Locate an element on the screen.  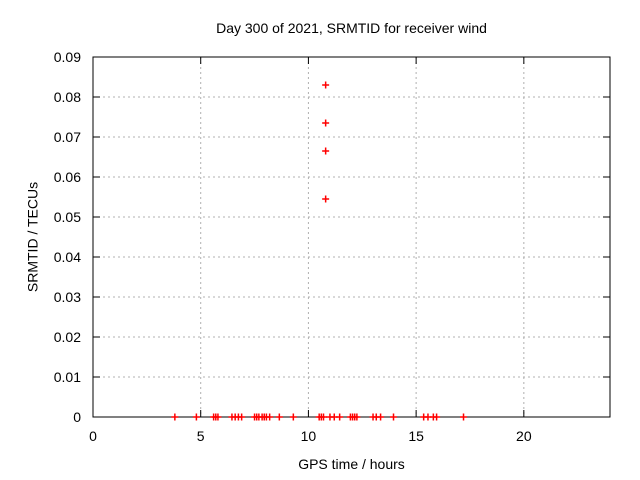
y-tick-label: 0.05 is located at coordinates (67, 217).